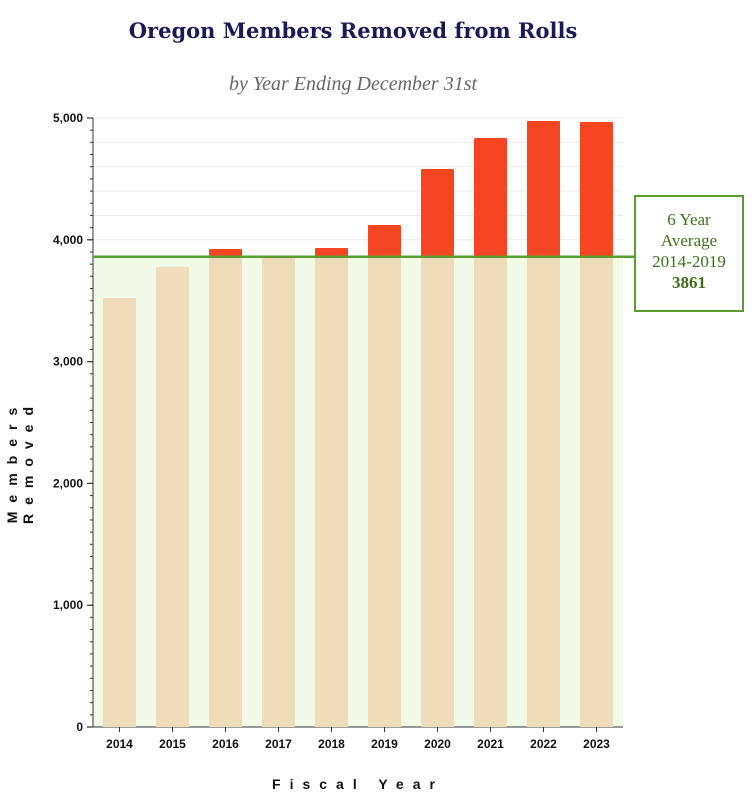  Describe the element at coordinates (68, 605) in the screenshot. I see `y-tick-label: 1,000` at that location.